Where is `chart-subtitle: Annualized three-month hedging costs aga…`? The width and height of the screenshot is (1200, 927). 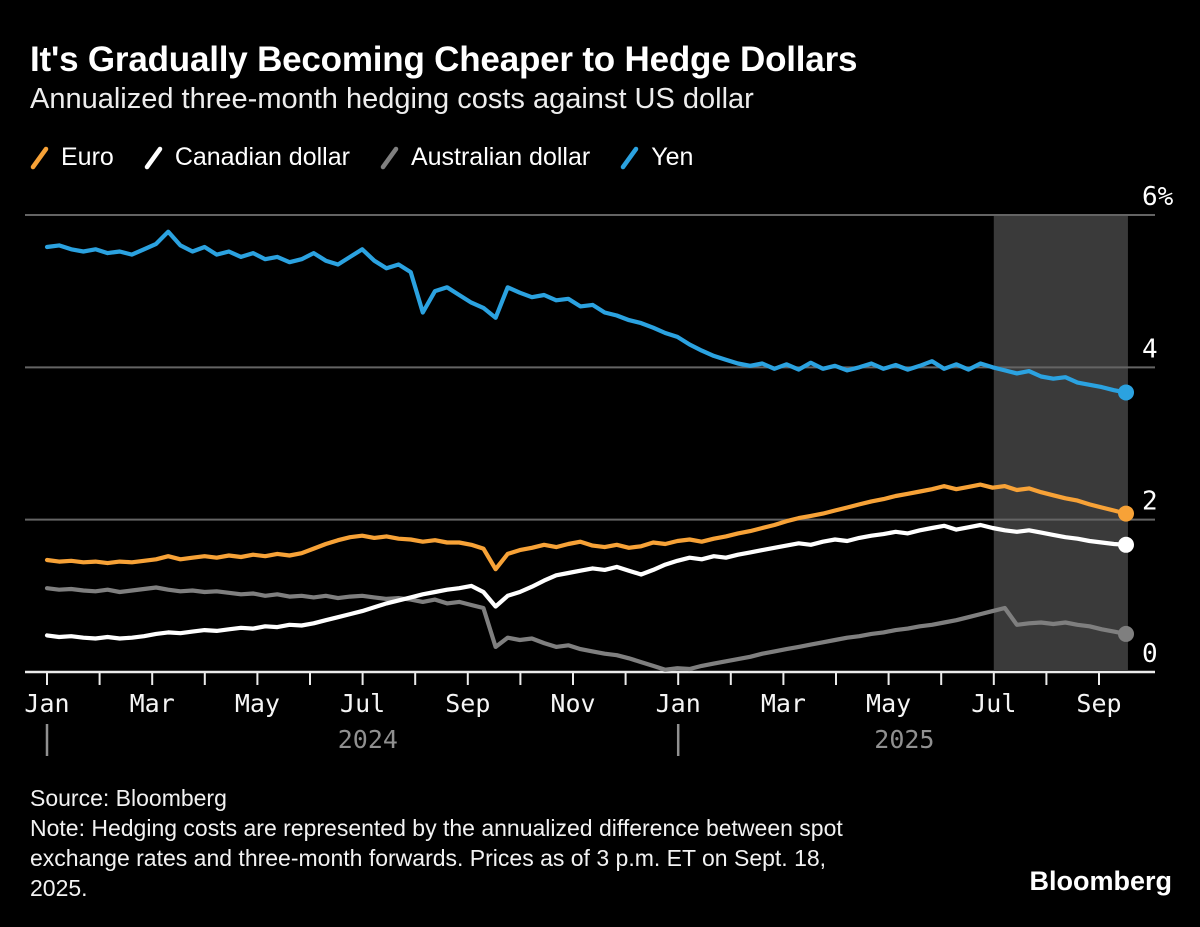 chart-subtitle: Annualized three-month hedging costs aga… is located at coordinates (392, 99).